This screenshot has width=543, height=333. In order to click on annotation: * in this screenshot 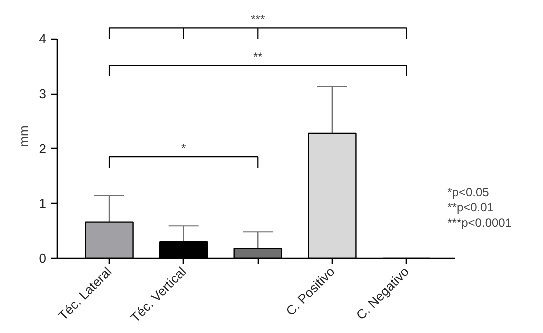, I will do `click(183, 148)`.